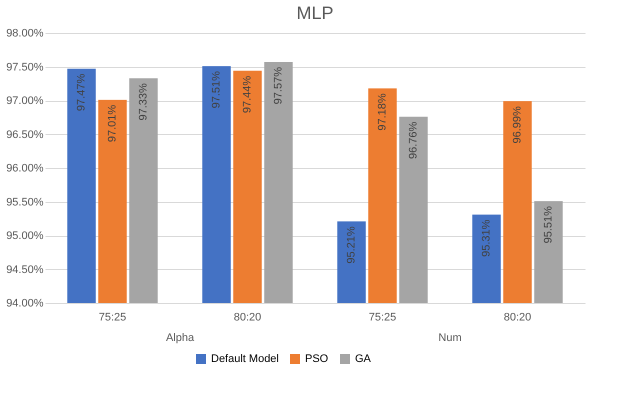  Describe the element at coordinates (25, 67) in the screenshot. I see `y-tick-label: 97.50%` at that location.